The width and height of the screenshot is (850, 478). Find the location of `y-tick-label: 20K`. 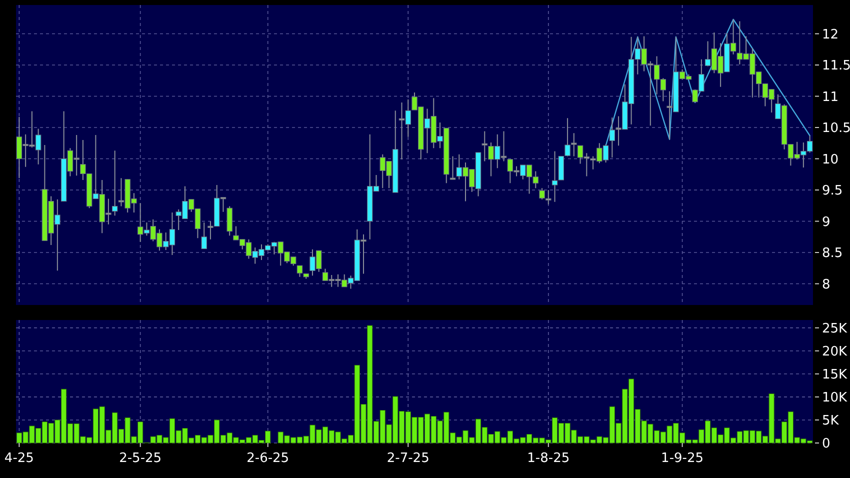

y-tick-label: 20K is located at coordinates (835, 352).